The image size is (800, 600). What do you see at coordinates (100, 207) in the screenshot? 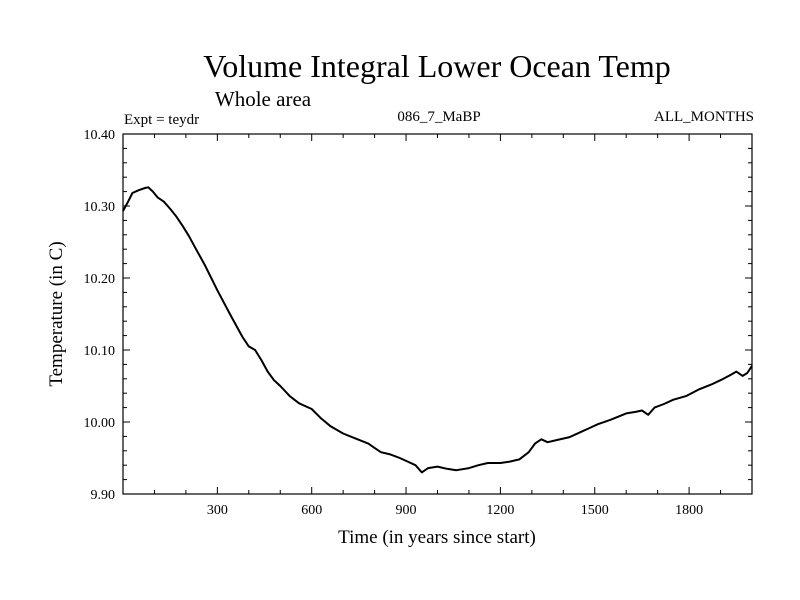
I see `y-tick-label: 10.30` at bounding box center [100, 207].